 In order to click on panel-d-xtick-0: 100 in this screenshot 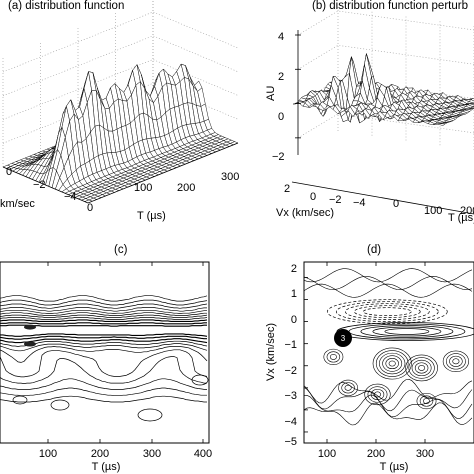, I will do `click(327, 454)`.